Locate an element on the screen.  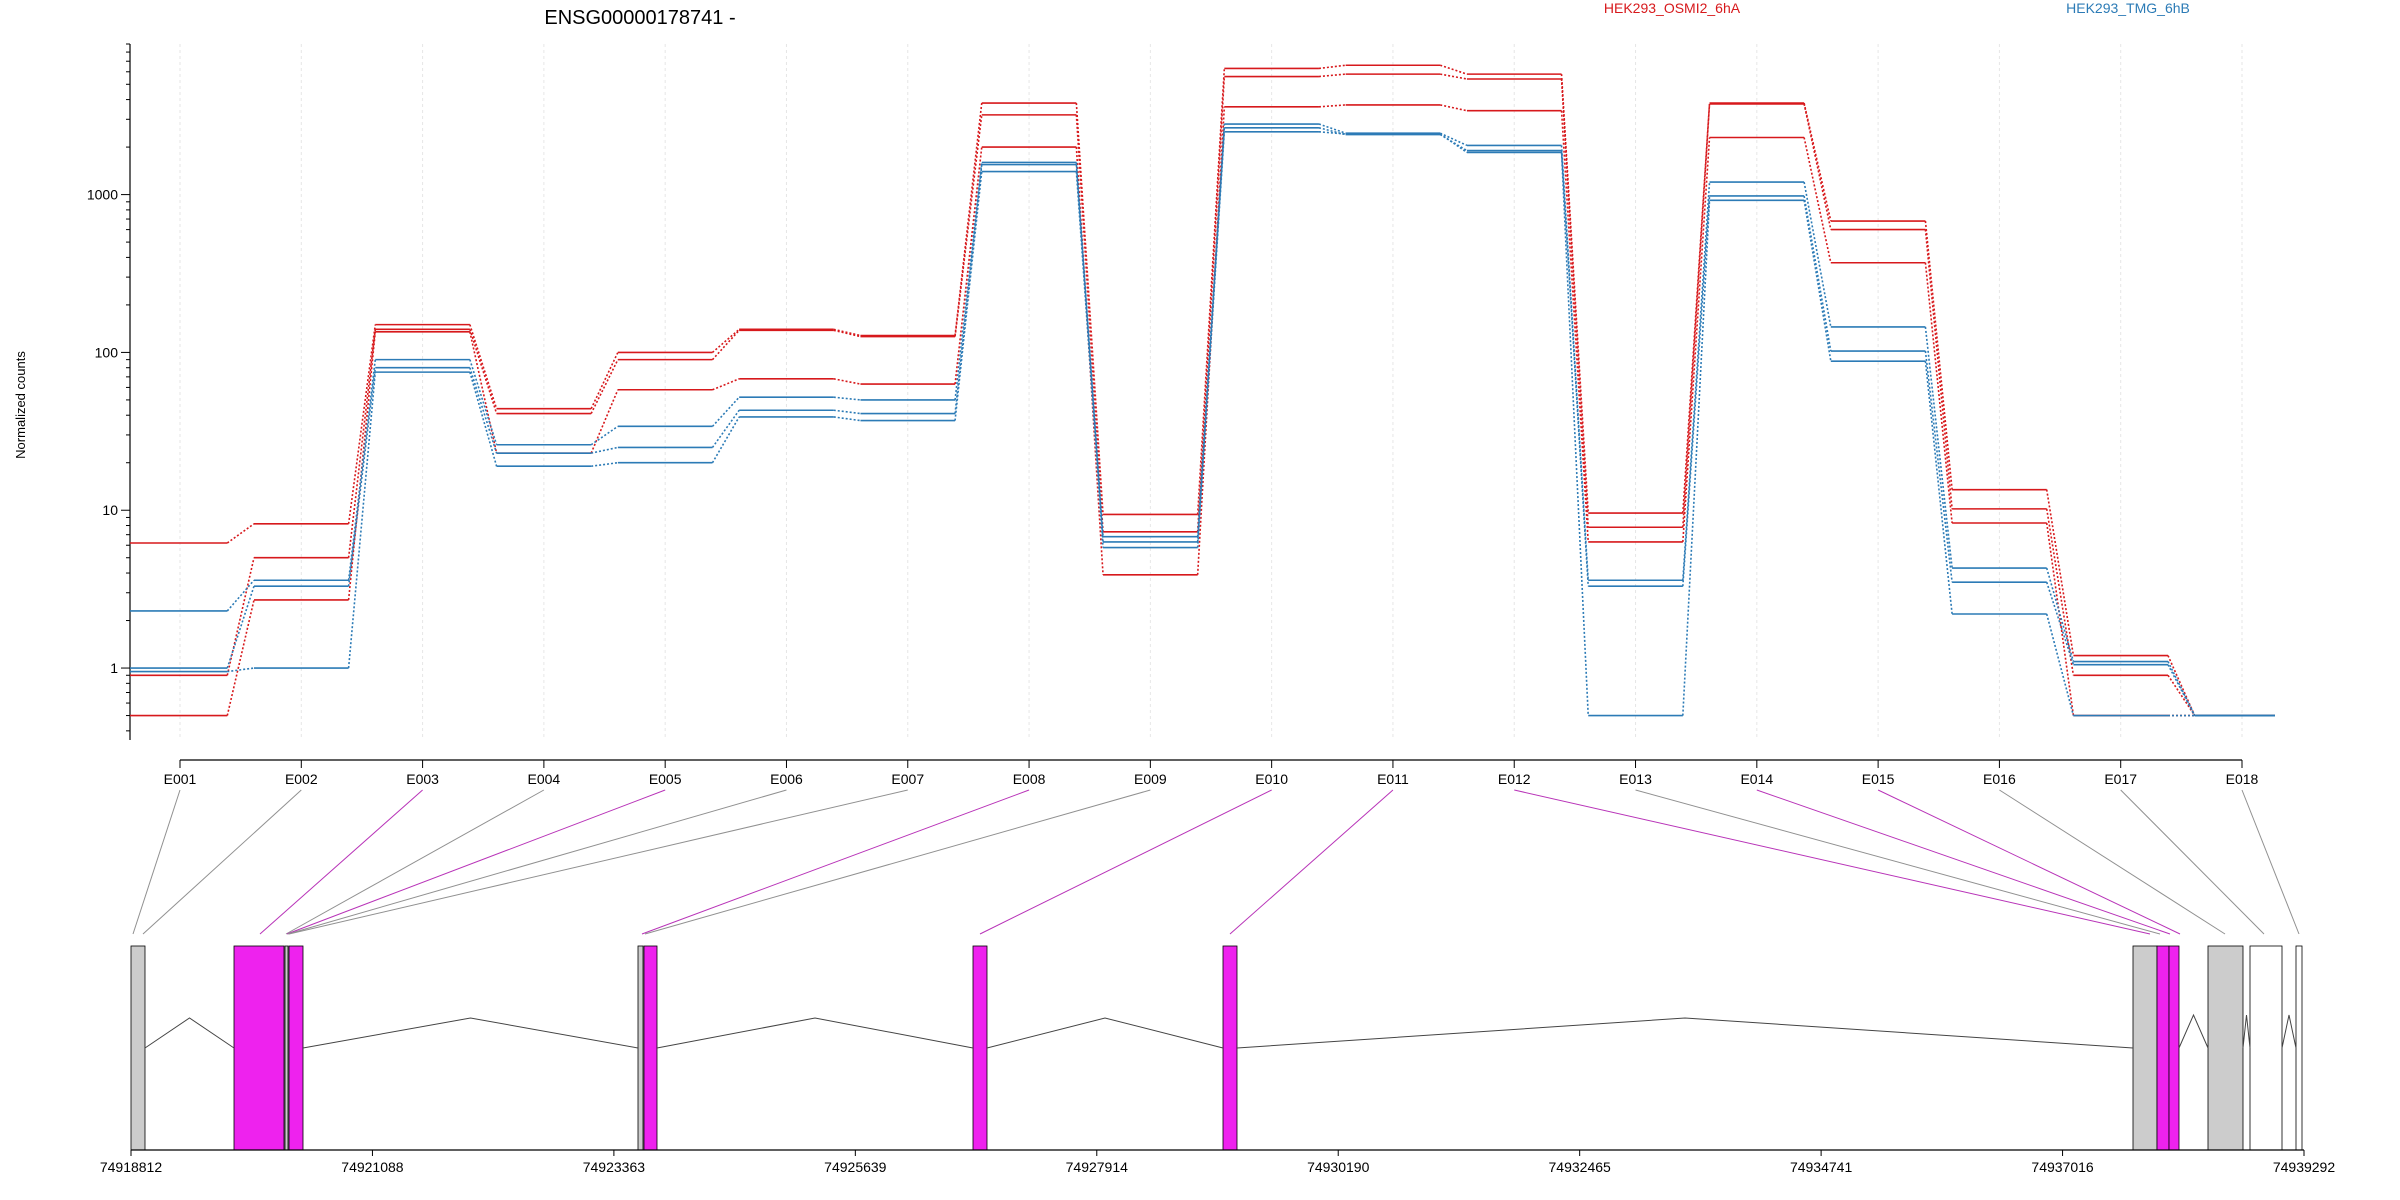
genome-tick-label: 74923363 is located at coordinates (614, 1167).